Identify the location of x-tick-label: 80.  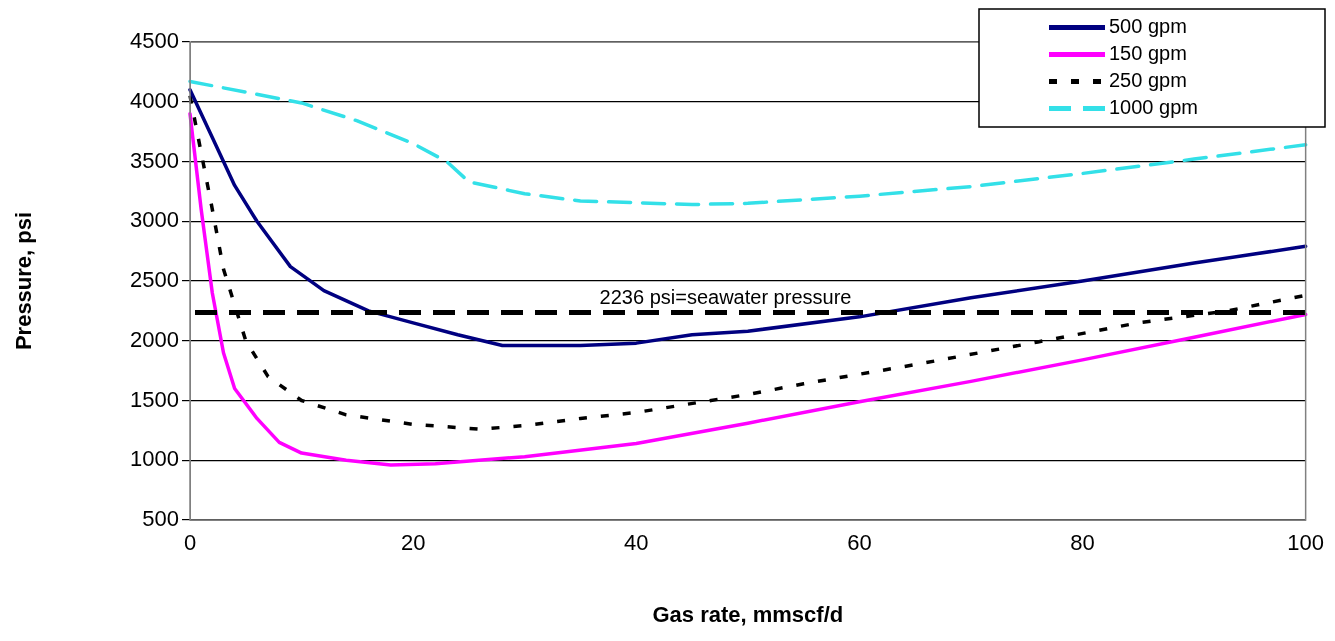
(1082, 543).